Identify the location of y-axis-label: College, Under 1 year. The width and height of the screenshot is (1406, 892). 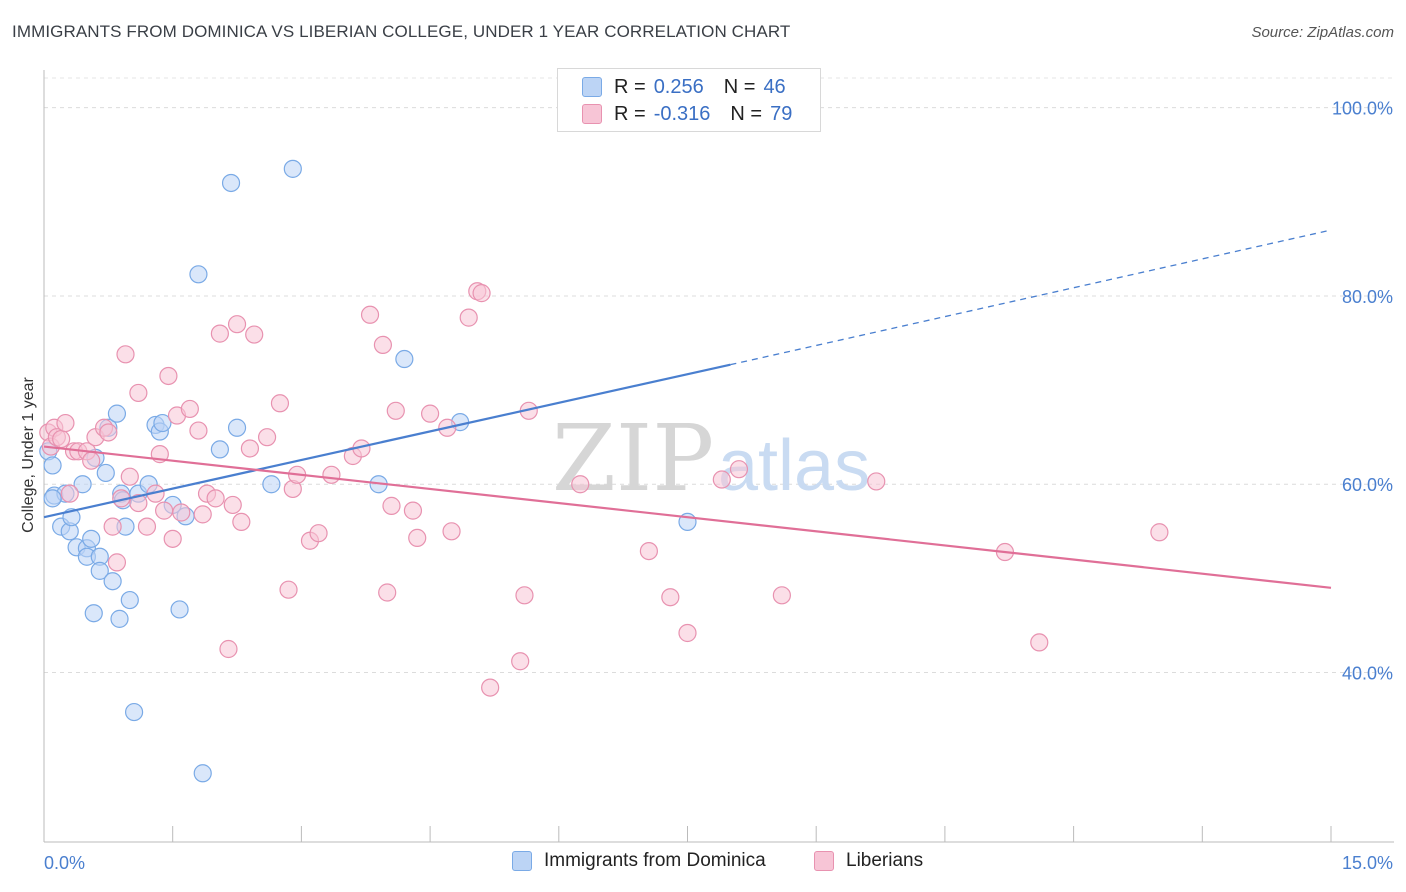
(28, 455).